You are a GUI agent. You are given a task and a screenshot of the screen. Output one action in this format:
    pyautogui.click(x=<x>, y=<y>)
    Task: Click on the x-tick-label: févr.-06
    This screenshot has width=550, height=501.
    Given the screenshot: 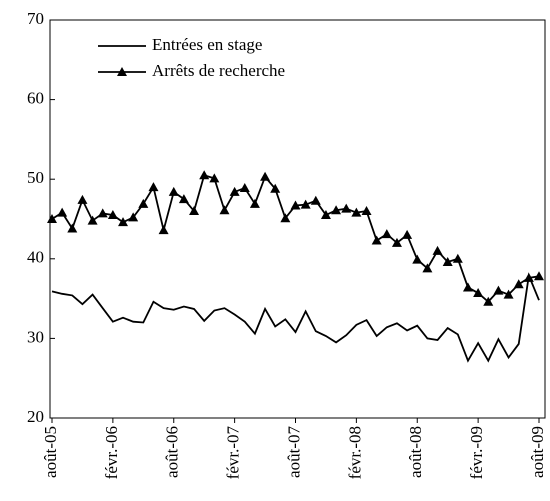 What is the action you would take?
    pyautogui.click(x=111, y=452)
    